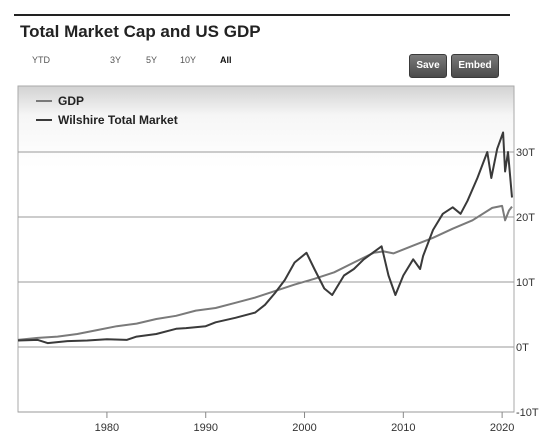 Image resolution: width=552 pixels, height=447 pixels. Describe the element at coordinates (304, 428) in the screenshot. I see `x-tick-label: 2000` at that location.